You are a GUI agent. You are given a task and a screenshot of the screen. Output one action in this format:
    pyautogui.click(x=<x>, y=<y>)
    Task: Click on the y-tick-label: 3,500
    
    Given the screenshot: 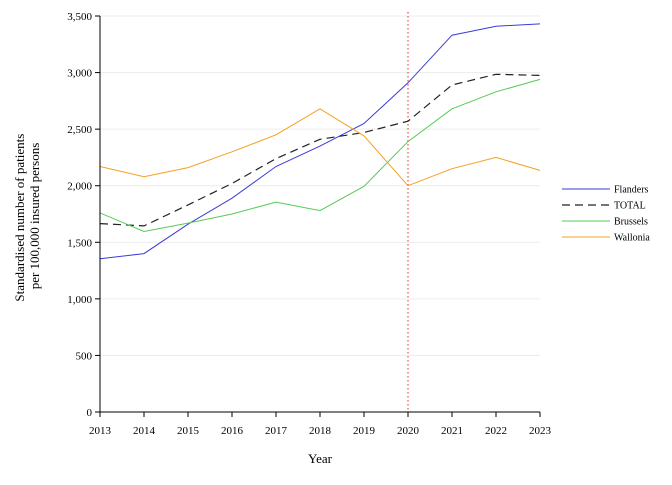 What is the action you would take?
    pyautogui.click(x=79, y=17)
    